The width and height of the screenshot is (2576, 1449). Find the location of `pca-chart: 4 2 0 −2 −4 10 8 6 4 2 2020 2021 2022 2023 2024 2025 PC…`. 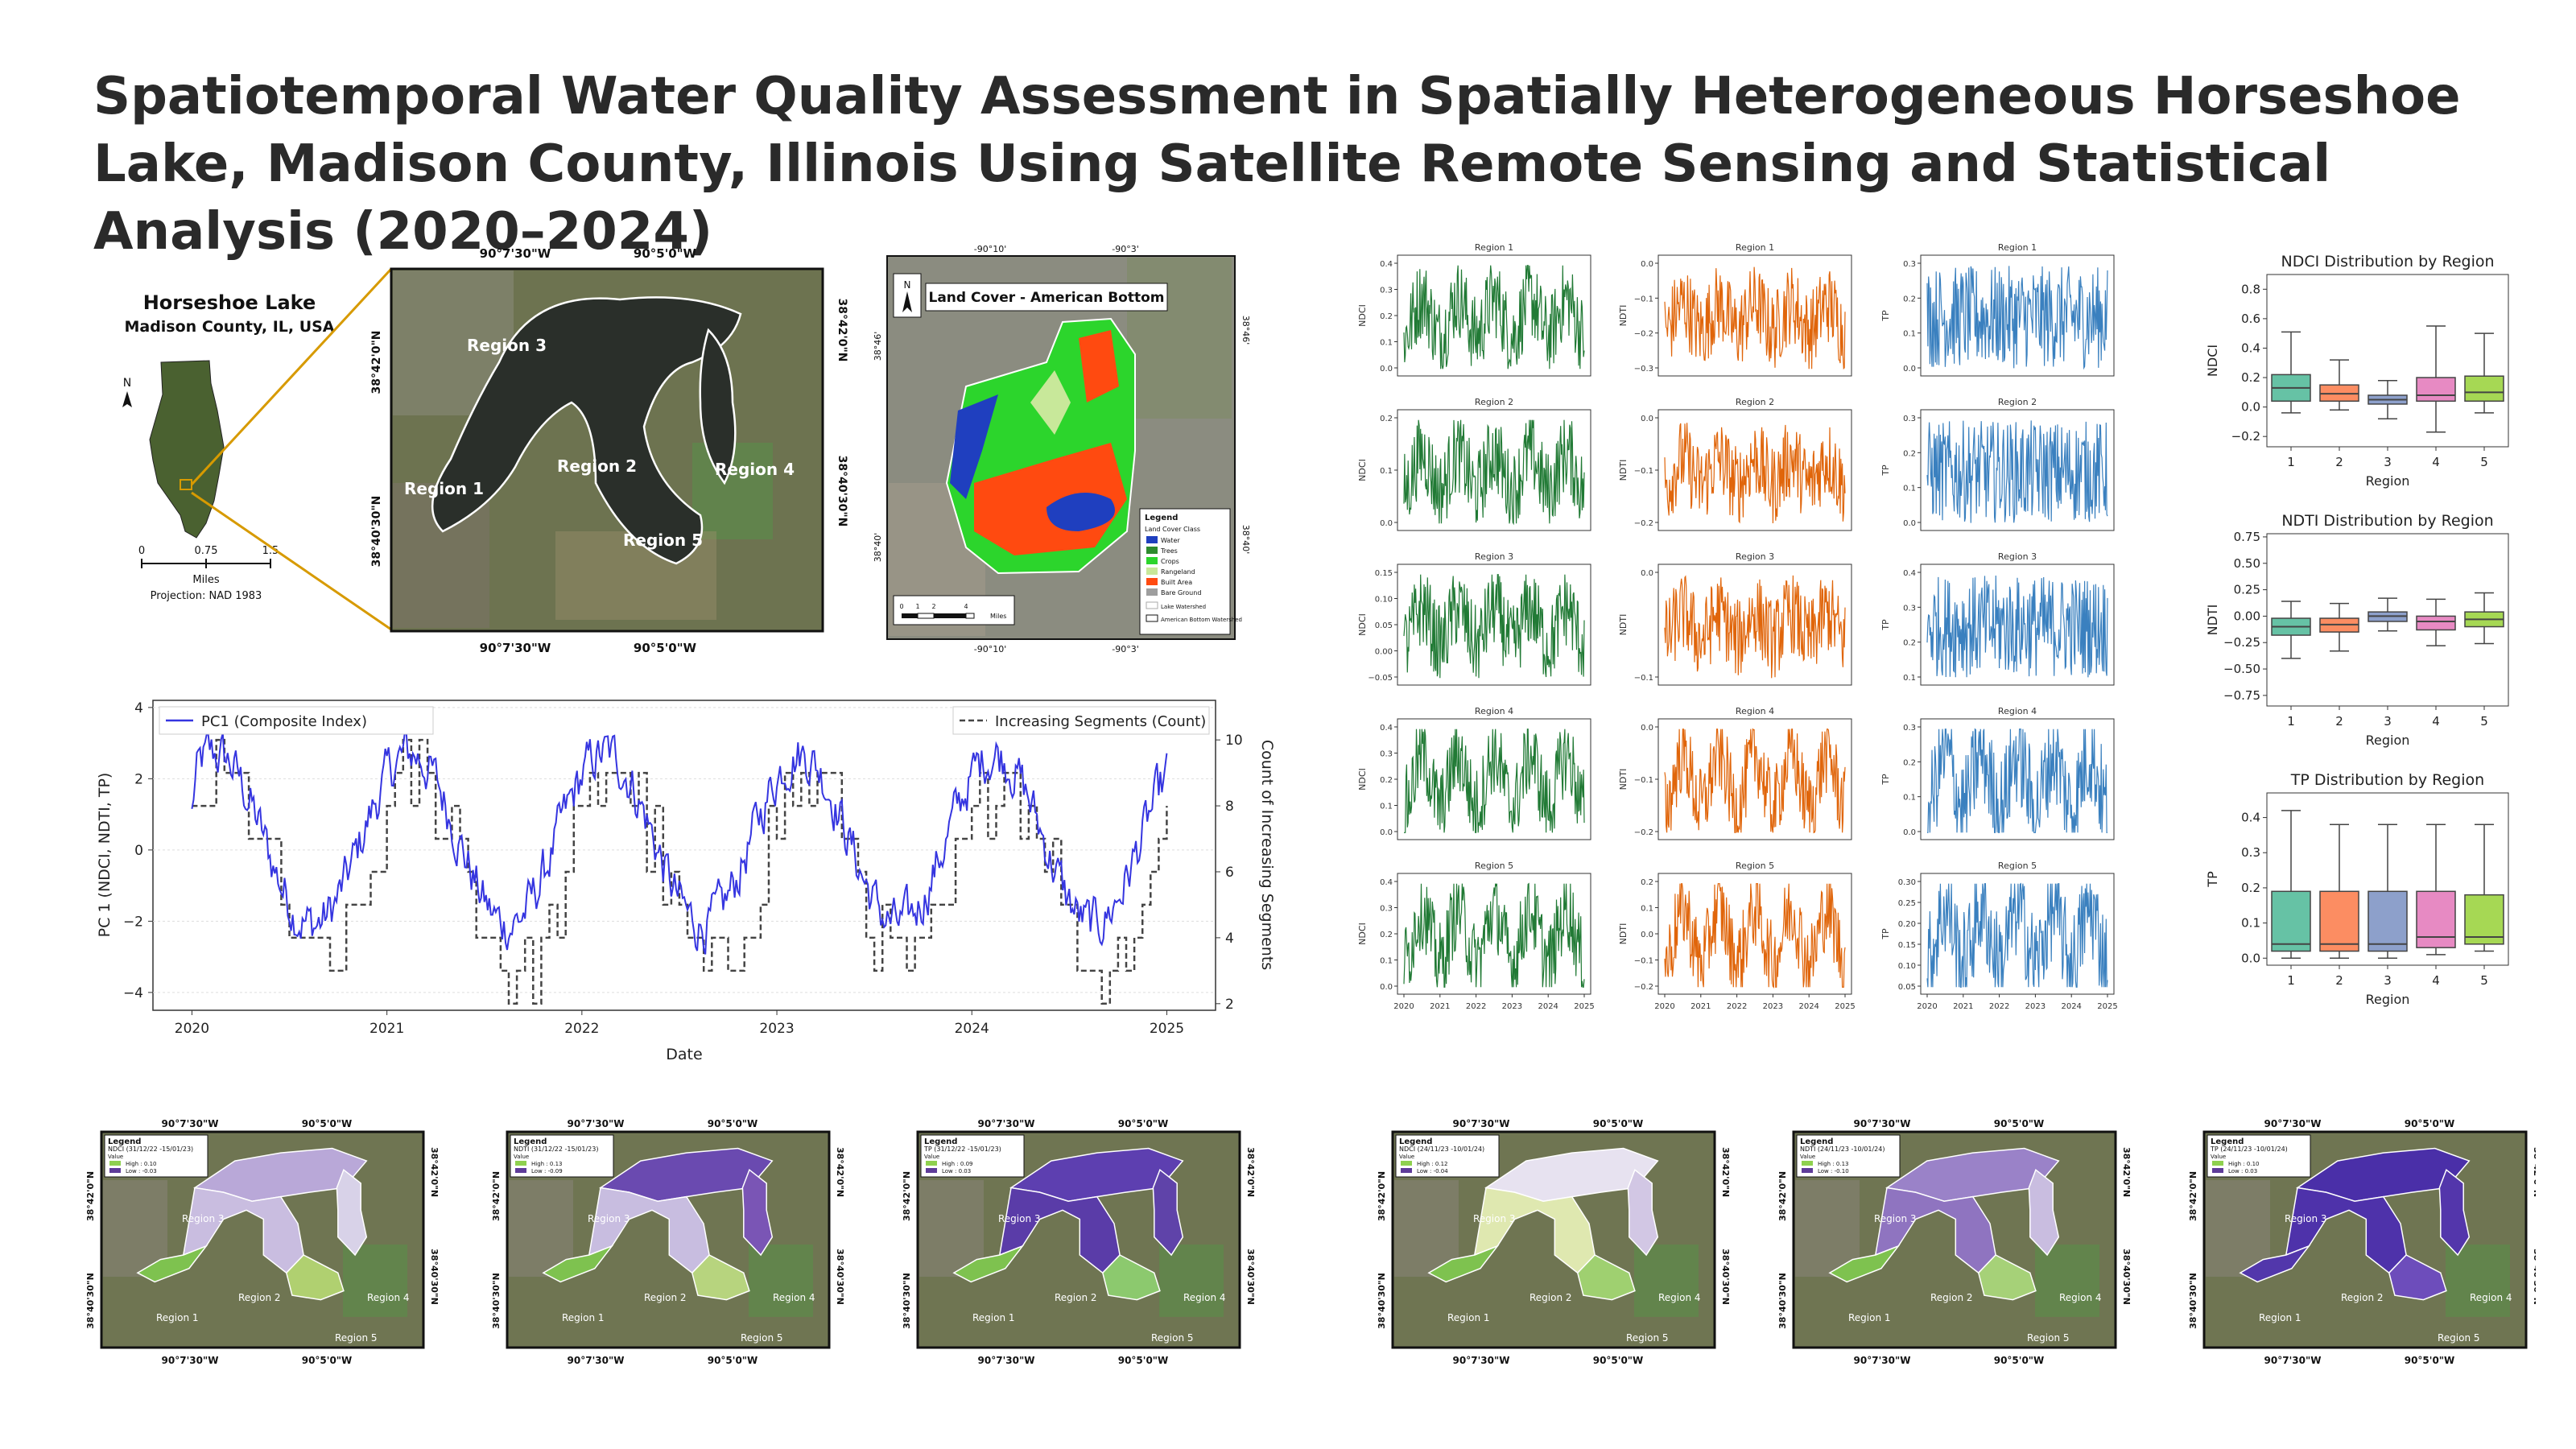

pca-chart: 4 2 0 −2 −4 10 8 6 4 2 2020 2021 2022 2023 2024 2025 PC… is located at coordinates (686, 882).